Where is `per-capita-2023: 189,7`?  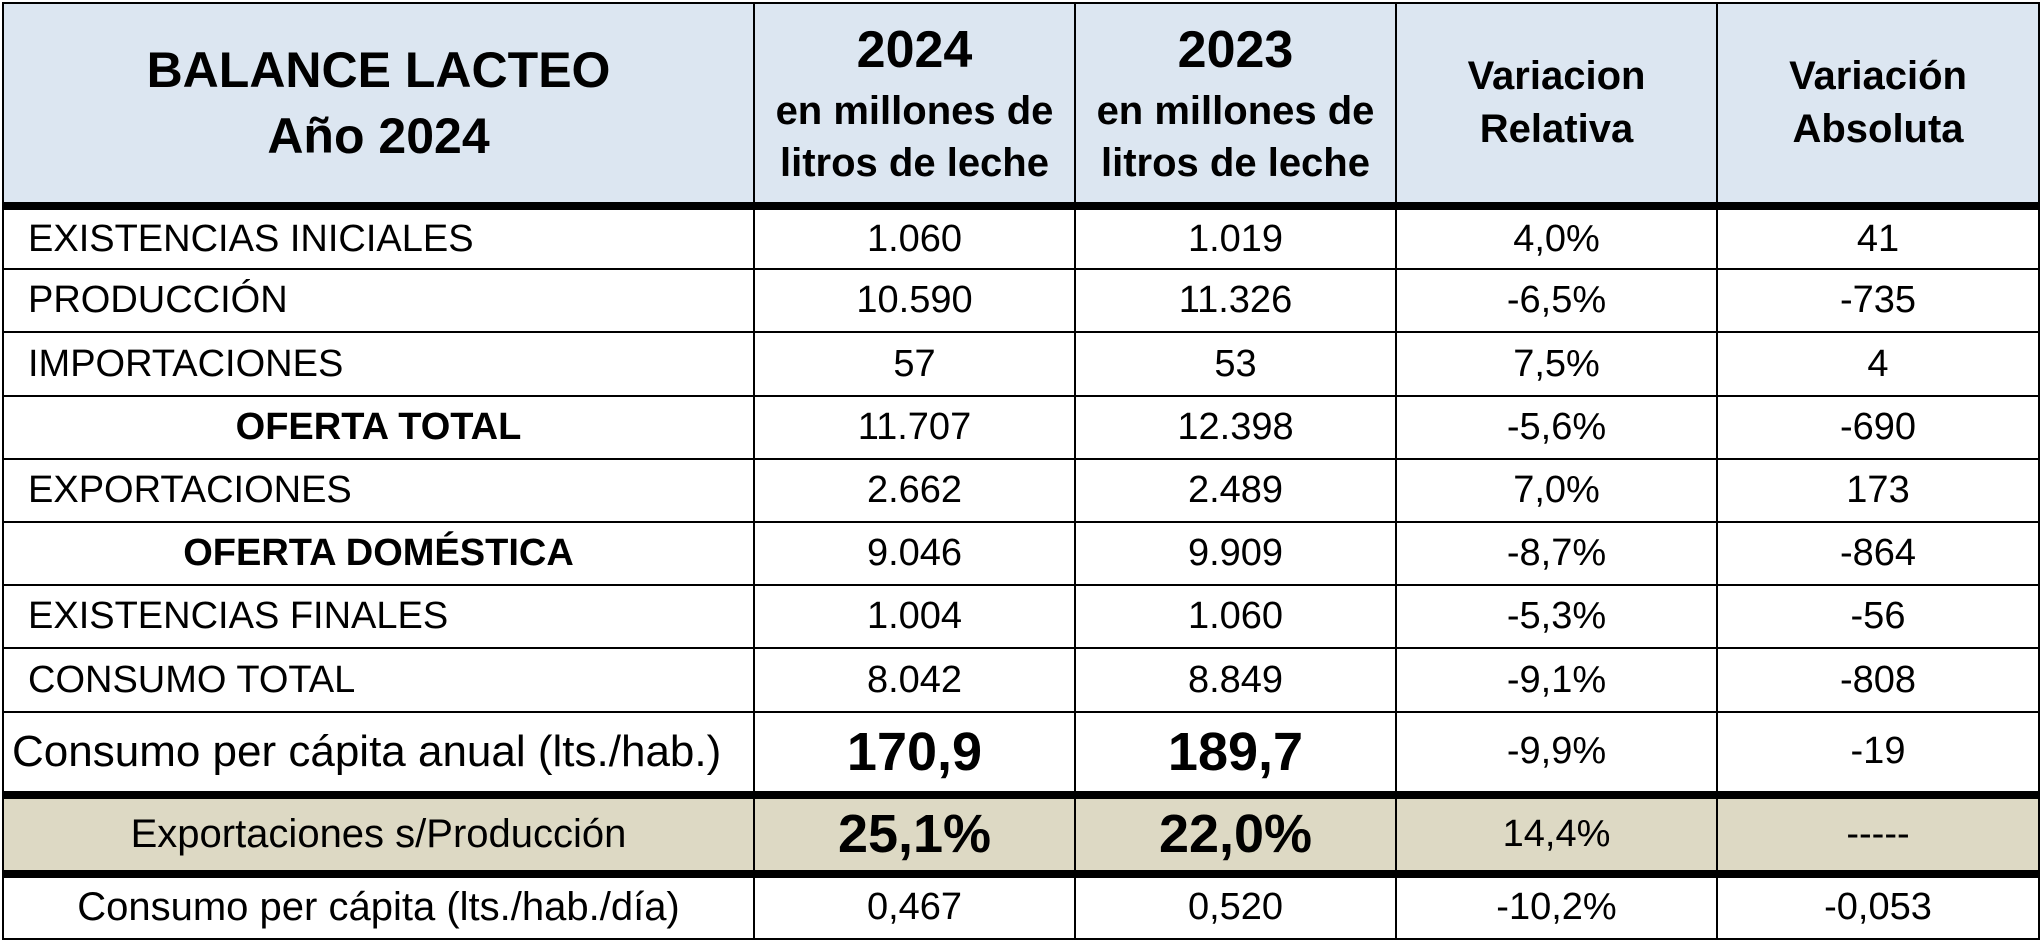 per-capita-2023: 189,7 is located at coordinates (1235, 755).